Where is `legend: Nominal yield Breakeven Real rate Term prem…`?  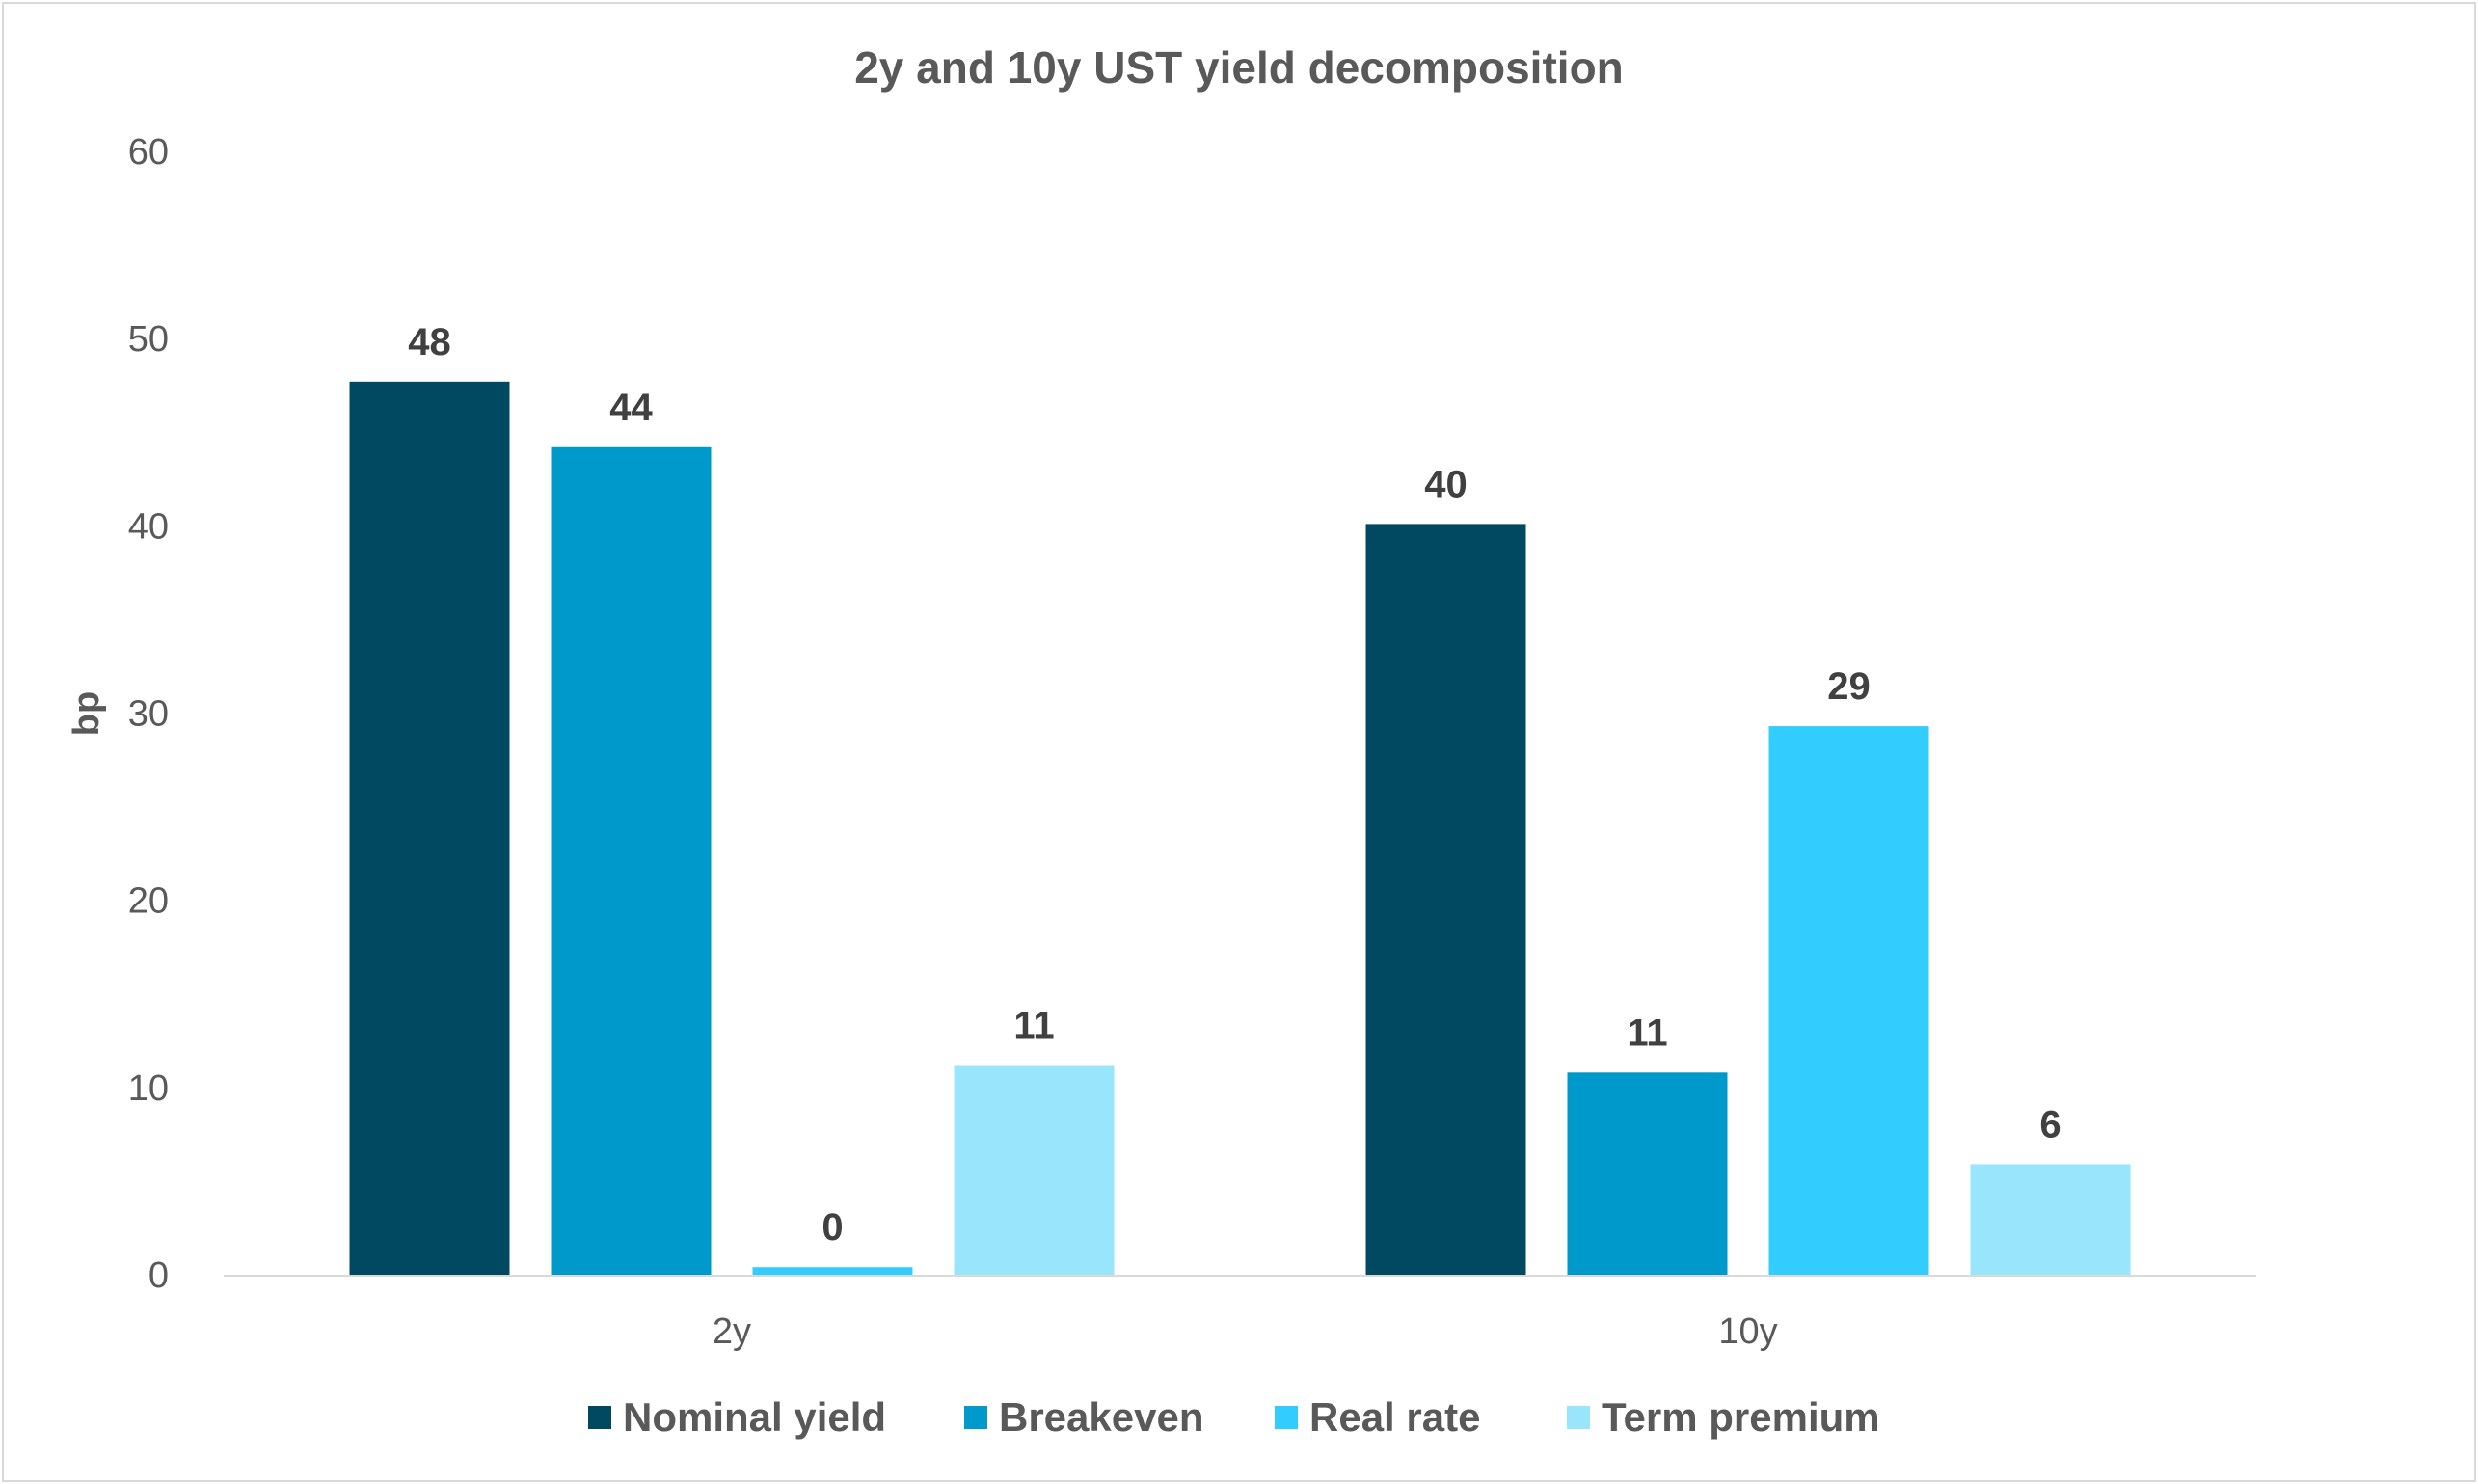
legend: Nominal yield Breakeven Real rate Term prem… is located at coordinates (1234, 1417).